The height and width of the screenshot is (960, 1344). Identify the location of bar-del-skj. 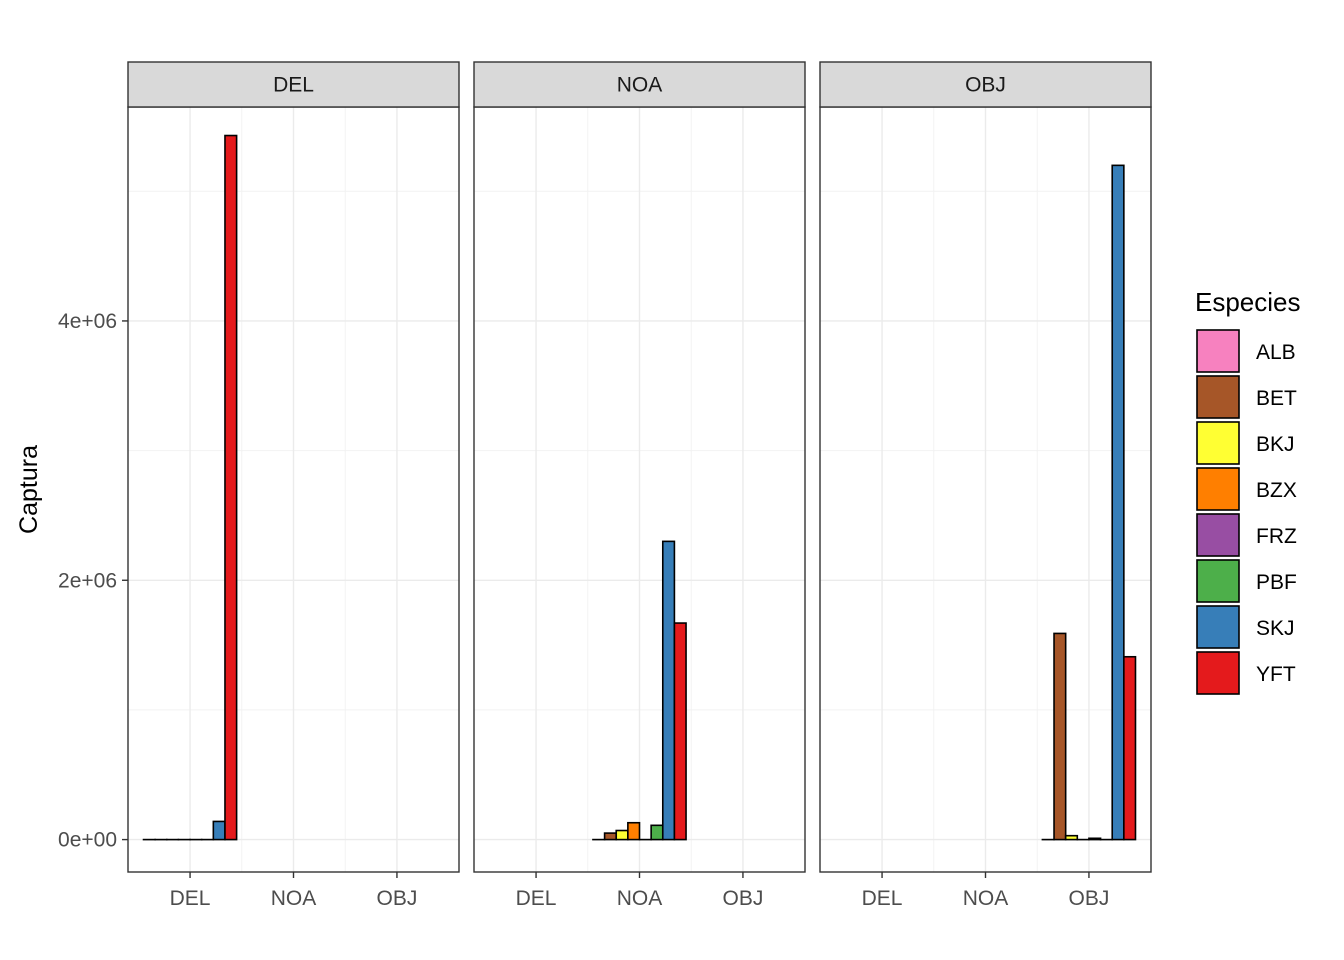
(219, 830).